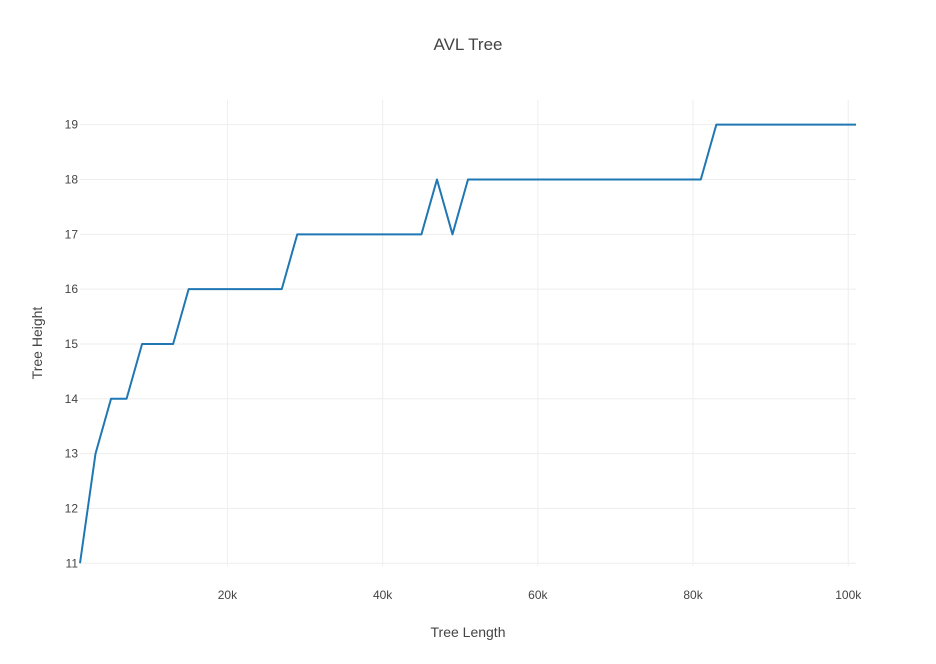  Describe the element at coordinates (72, 289) in the screenshot. I see `y-tick-label: 16` at that location.